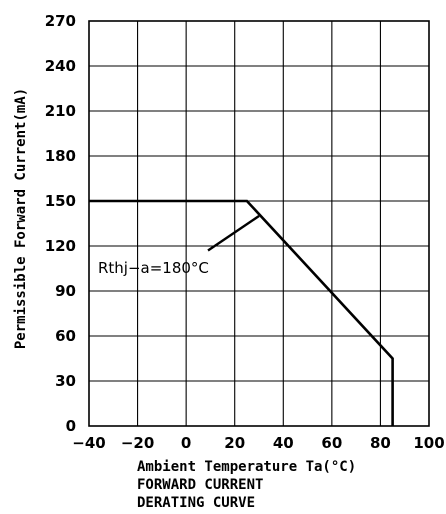 Image resolution: width=446 pixels, height=514 pixels. What do you see at coordinates (60, 156) in the screenshot?
I see `y-tick-label: 180` at bounding box center [60, 156].